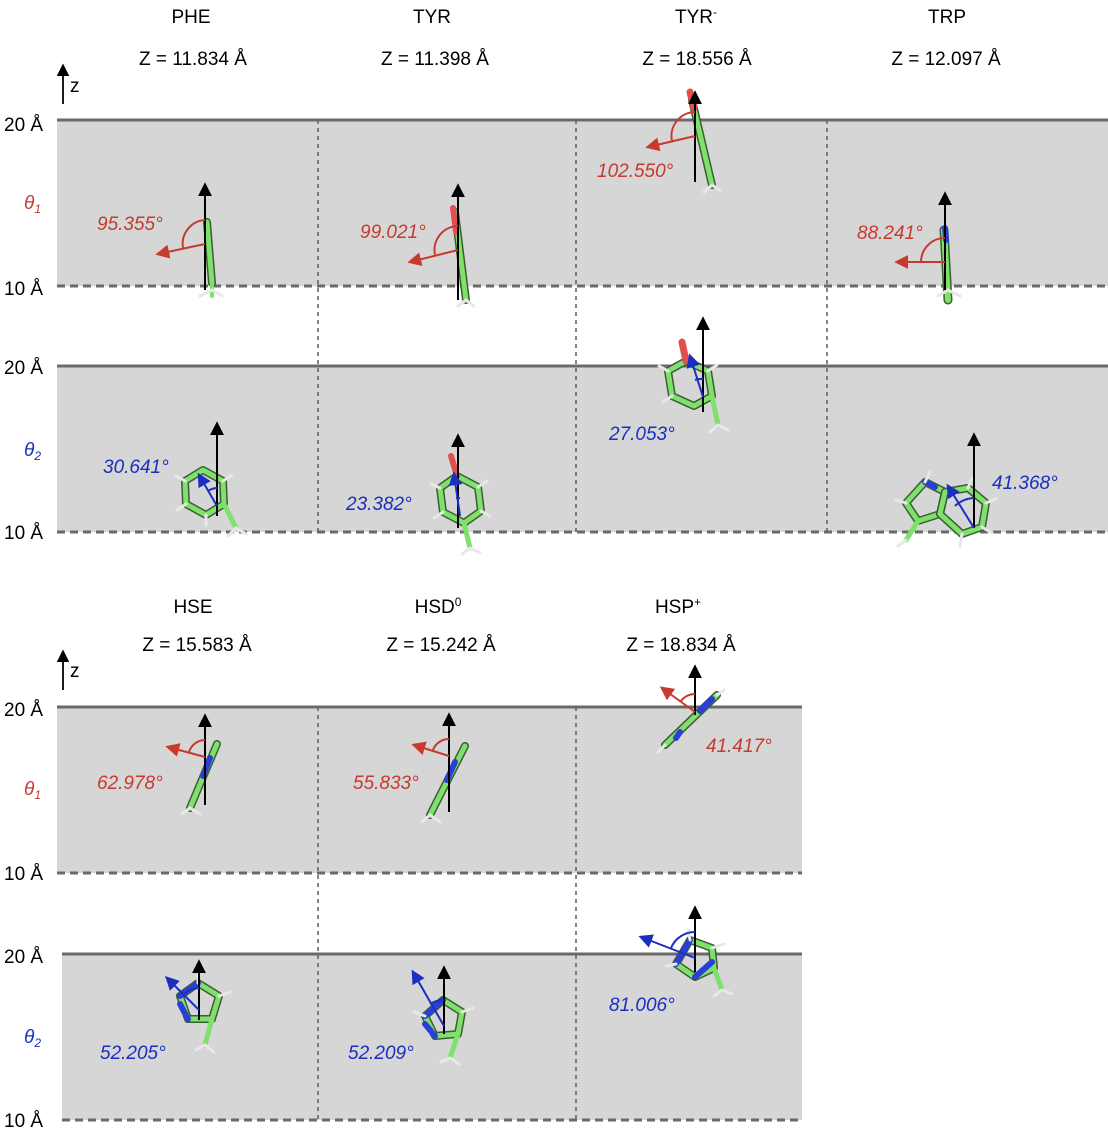  I want to click on molecule-face-hsp, so click(699, 963).